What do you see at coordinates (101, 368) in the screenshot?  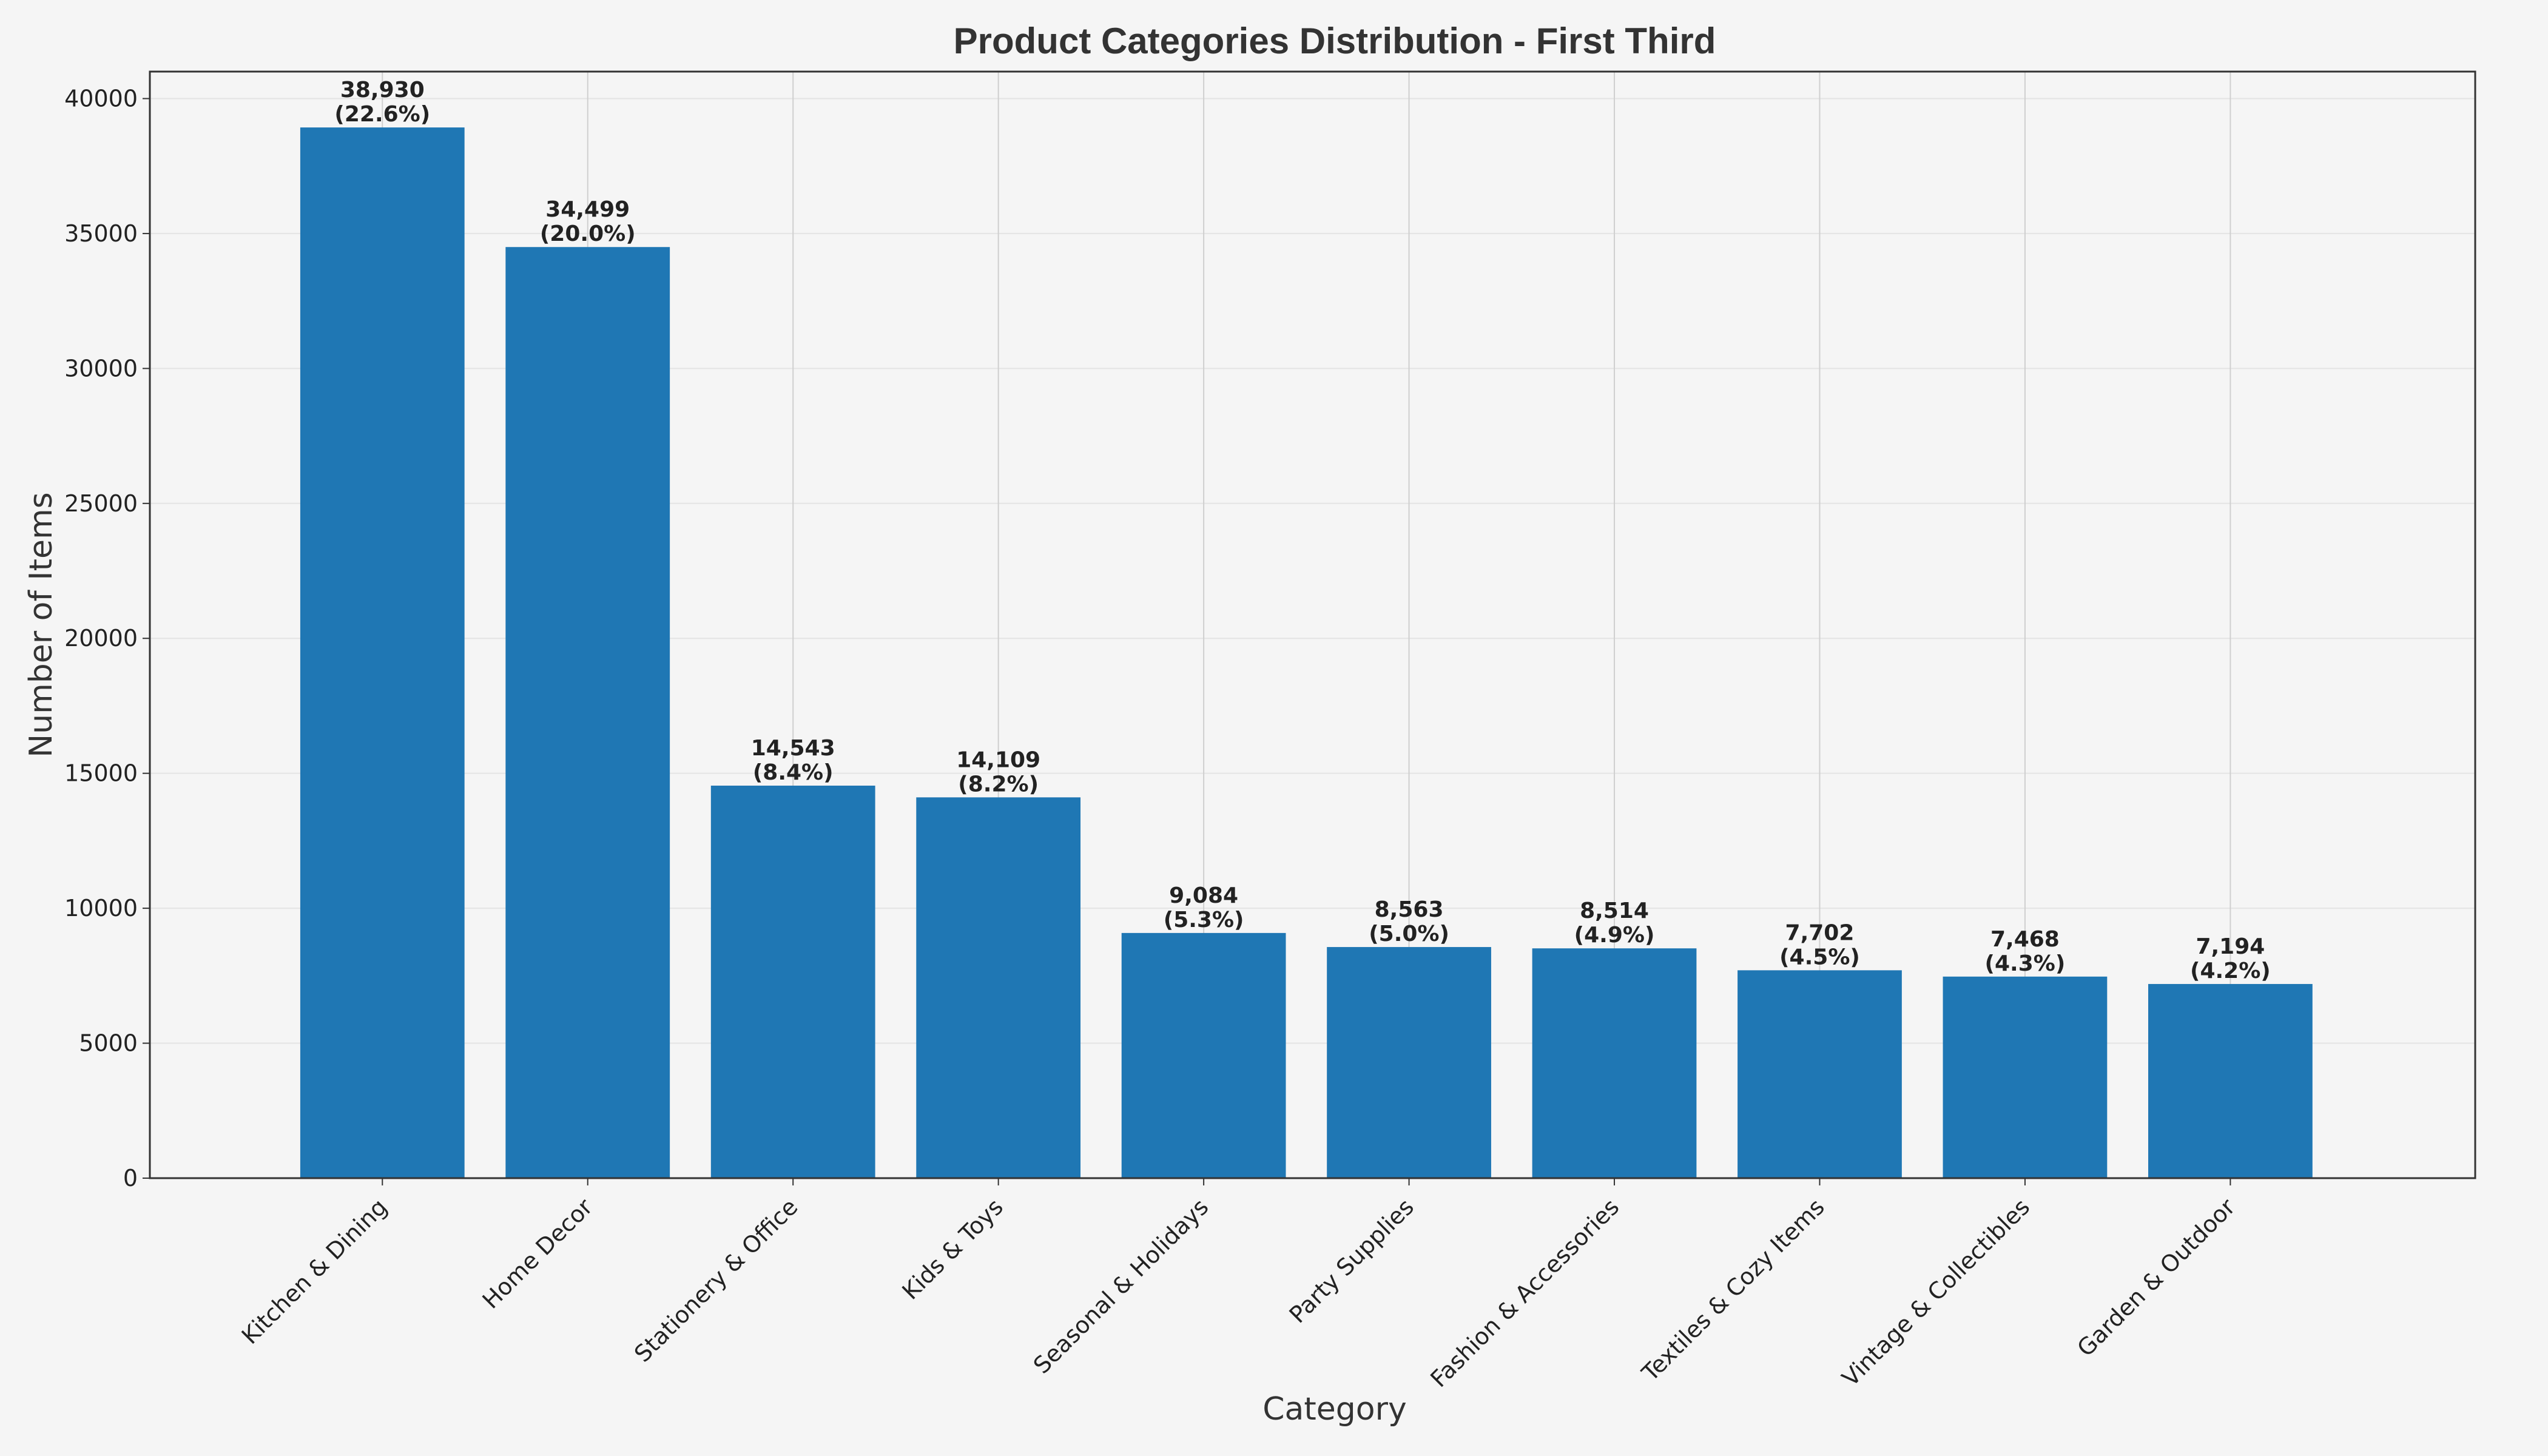 I see `y-tick-label: 30000` at bounding box center [101, 368].